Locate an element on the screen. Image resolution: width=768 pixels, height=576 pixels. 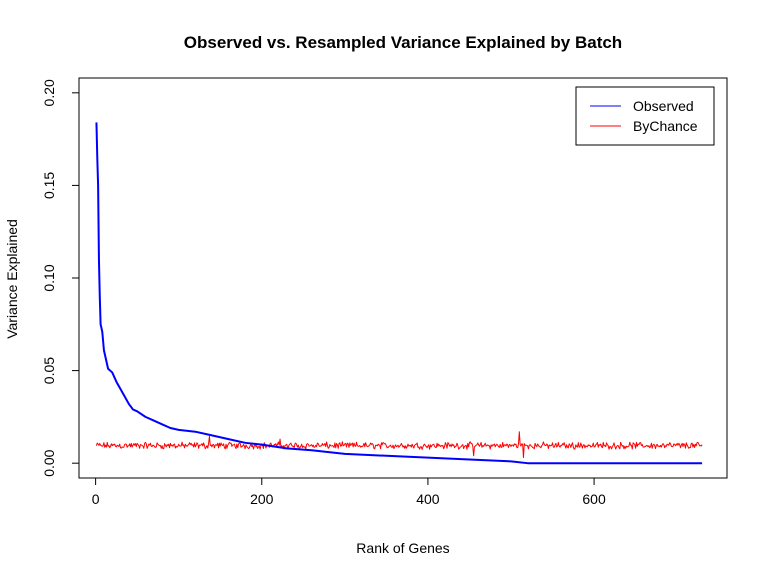
series-line-bychance is located at coordinates (399, 445).